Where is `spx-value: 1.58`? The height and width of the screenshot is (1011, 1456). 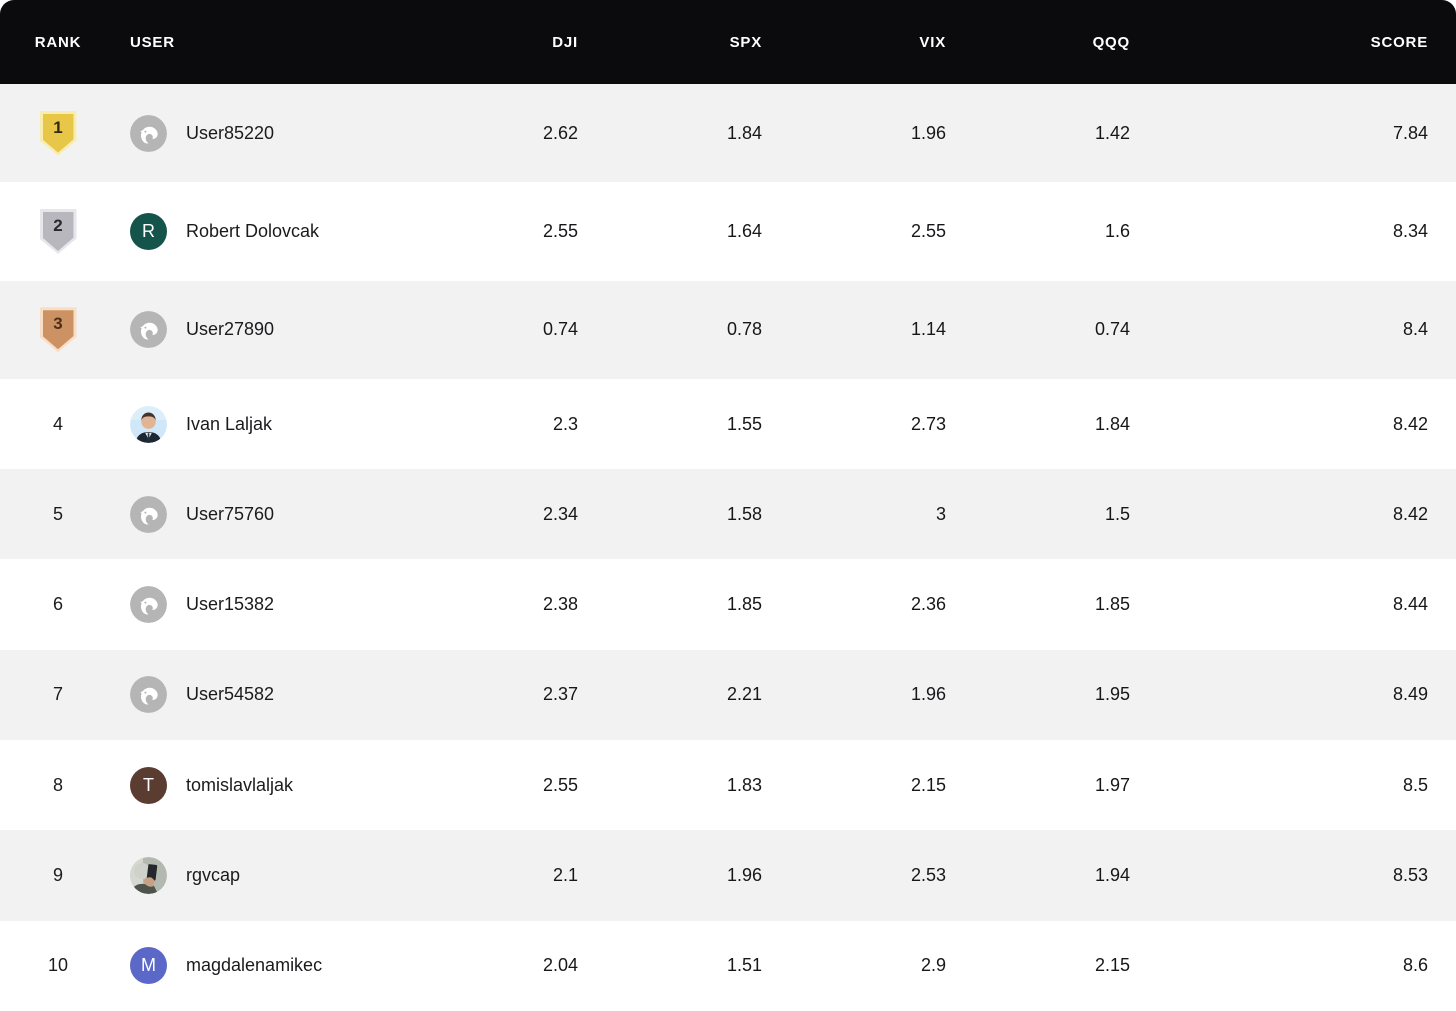 spx-value: 1.58 is located at coordinates (744, 513).